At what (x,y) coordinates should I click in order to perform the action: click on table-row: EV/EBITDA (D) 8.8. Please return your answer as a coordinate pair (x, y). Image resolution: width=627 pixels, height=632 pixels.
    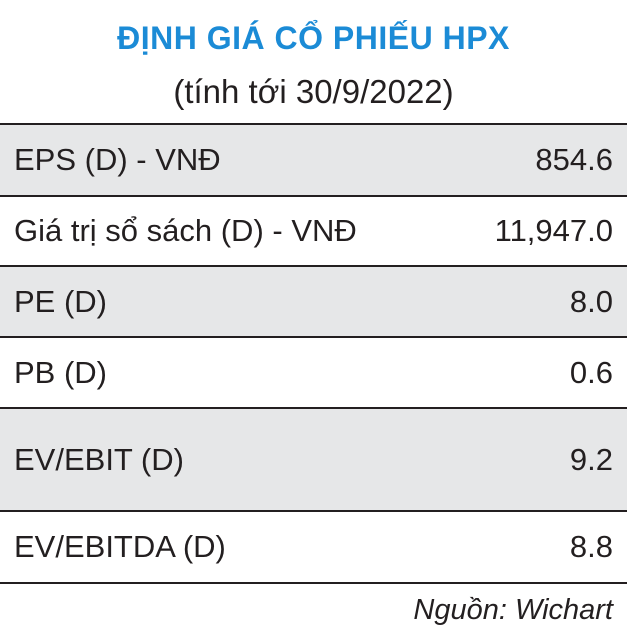
    Looking at the image, I should click on (313, 548).